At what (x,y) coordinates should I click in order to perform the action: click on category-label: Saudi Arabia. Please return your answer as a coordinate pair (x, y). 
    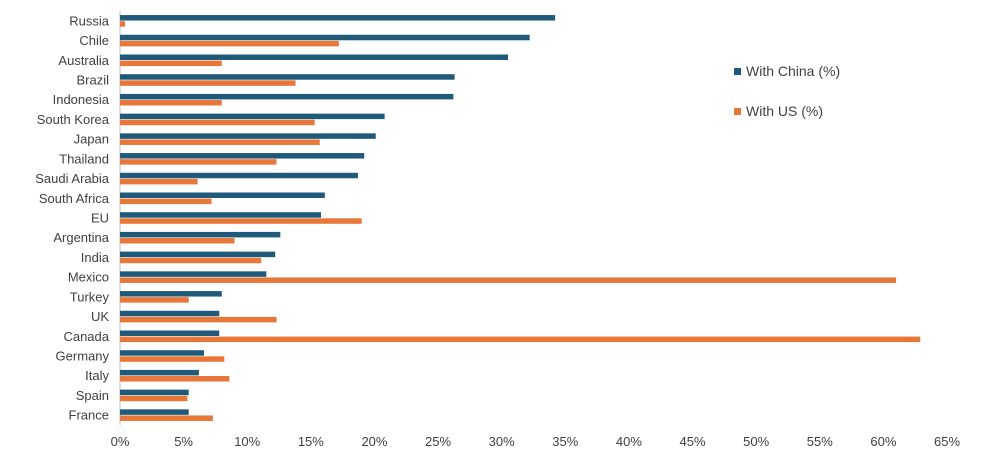
    Looking at the image, I should click on (72, 178).